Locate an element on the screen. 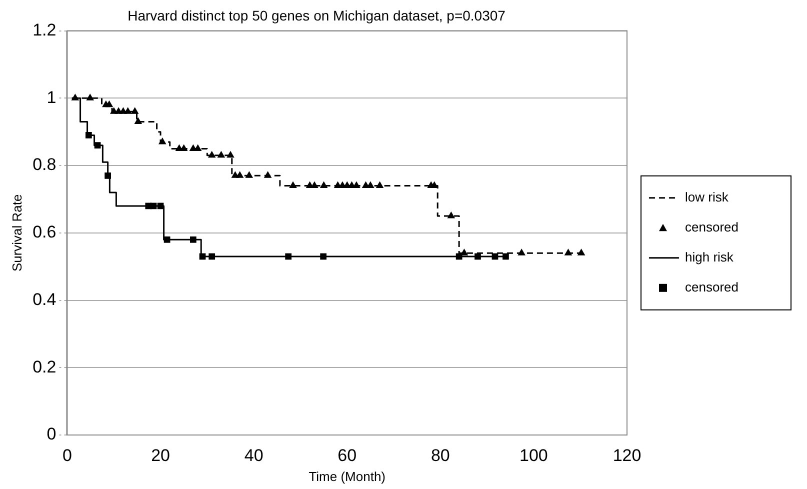 The width and height of the screenshot is (807, 489). legend-label: high risk is located at coordinates (709, 256).